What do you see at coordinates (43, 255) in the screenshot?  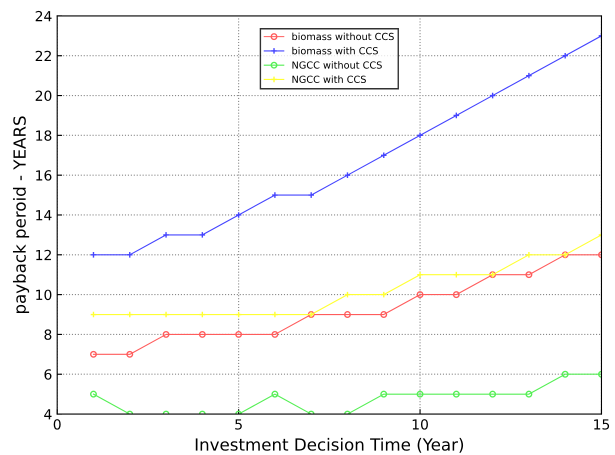 I see `y-tick-label: 12` at bounding box center [43, 255].